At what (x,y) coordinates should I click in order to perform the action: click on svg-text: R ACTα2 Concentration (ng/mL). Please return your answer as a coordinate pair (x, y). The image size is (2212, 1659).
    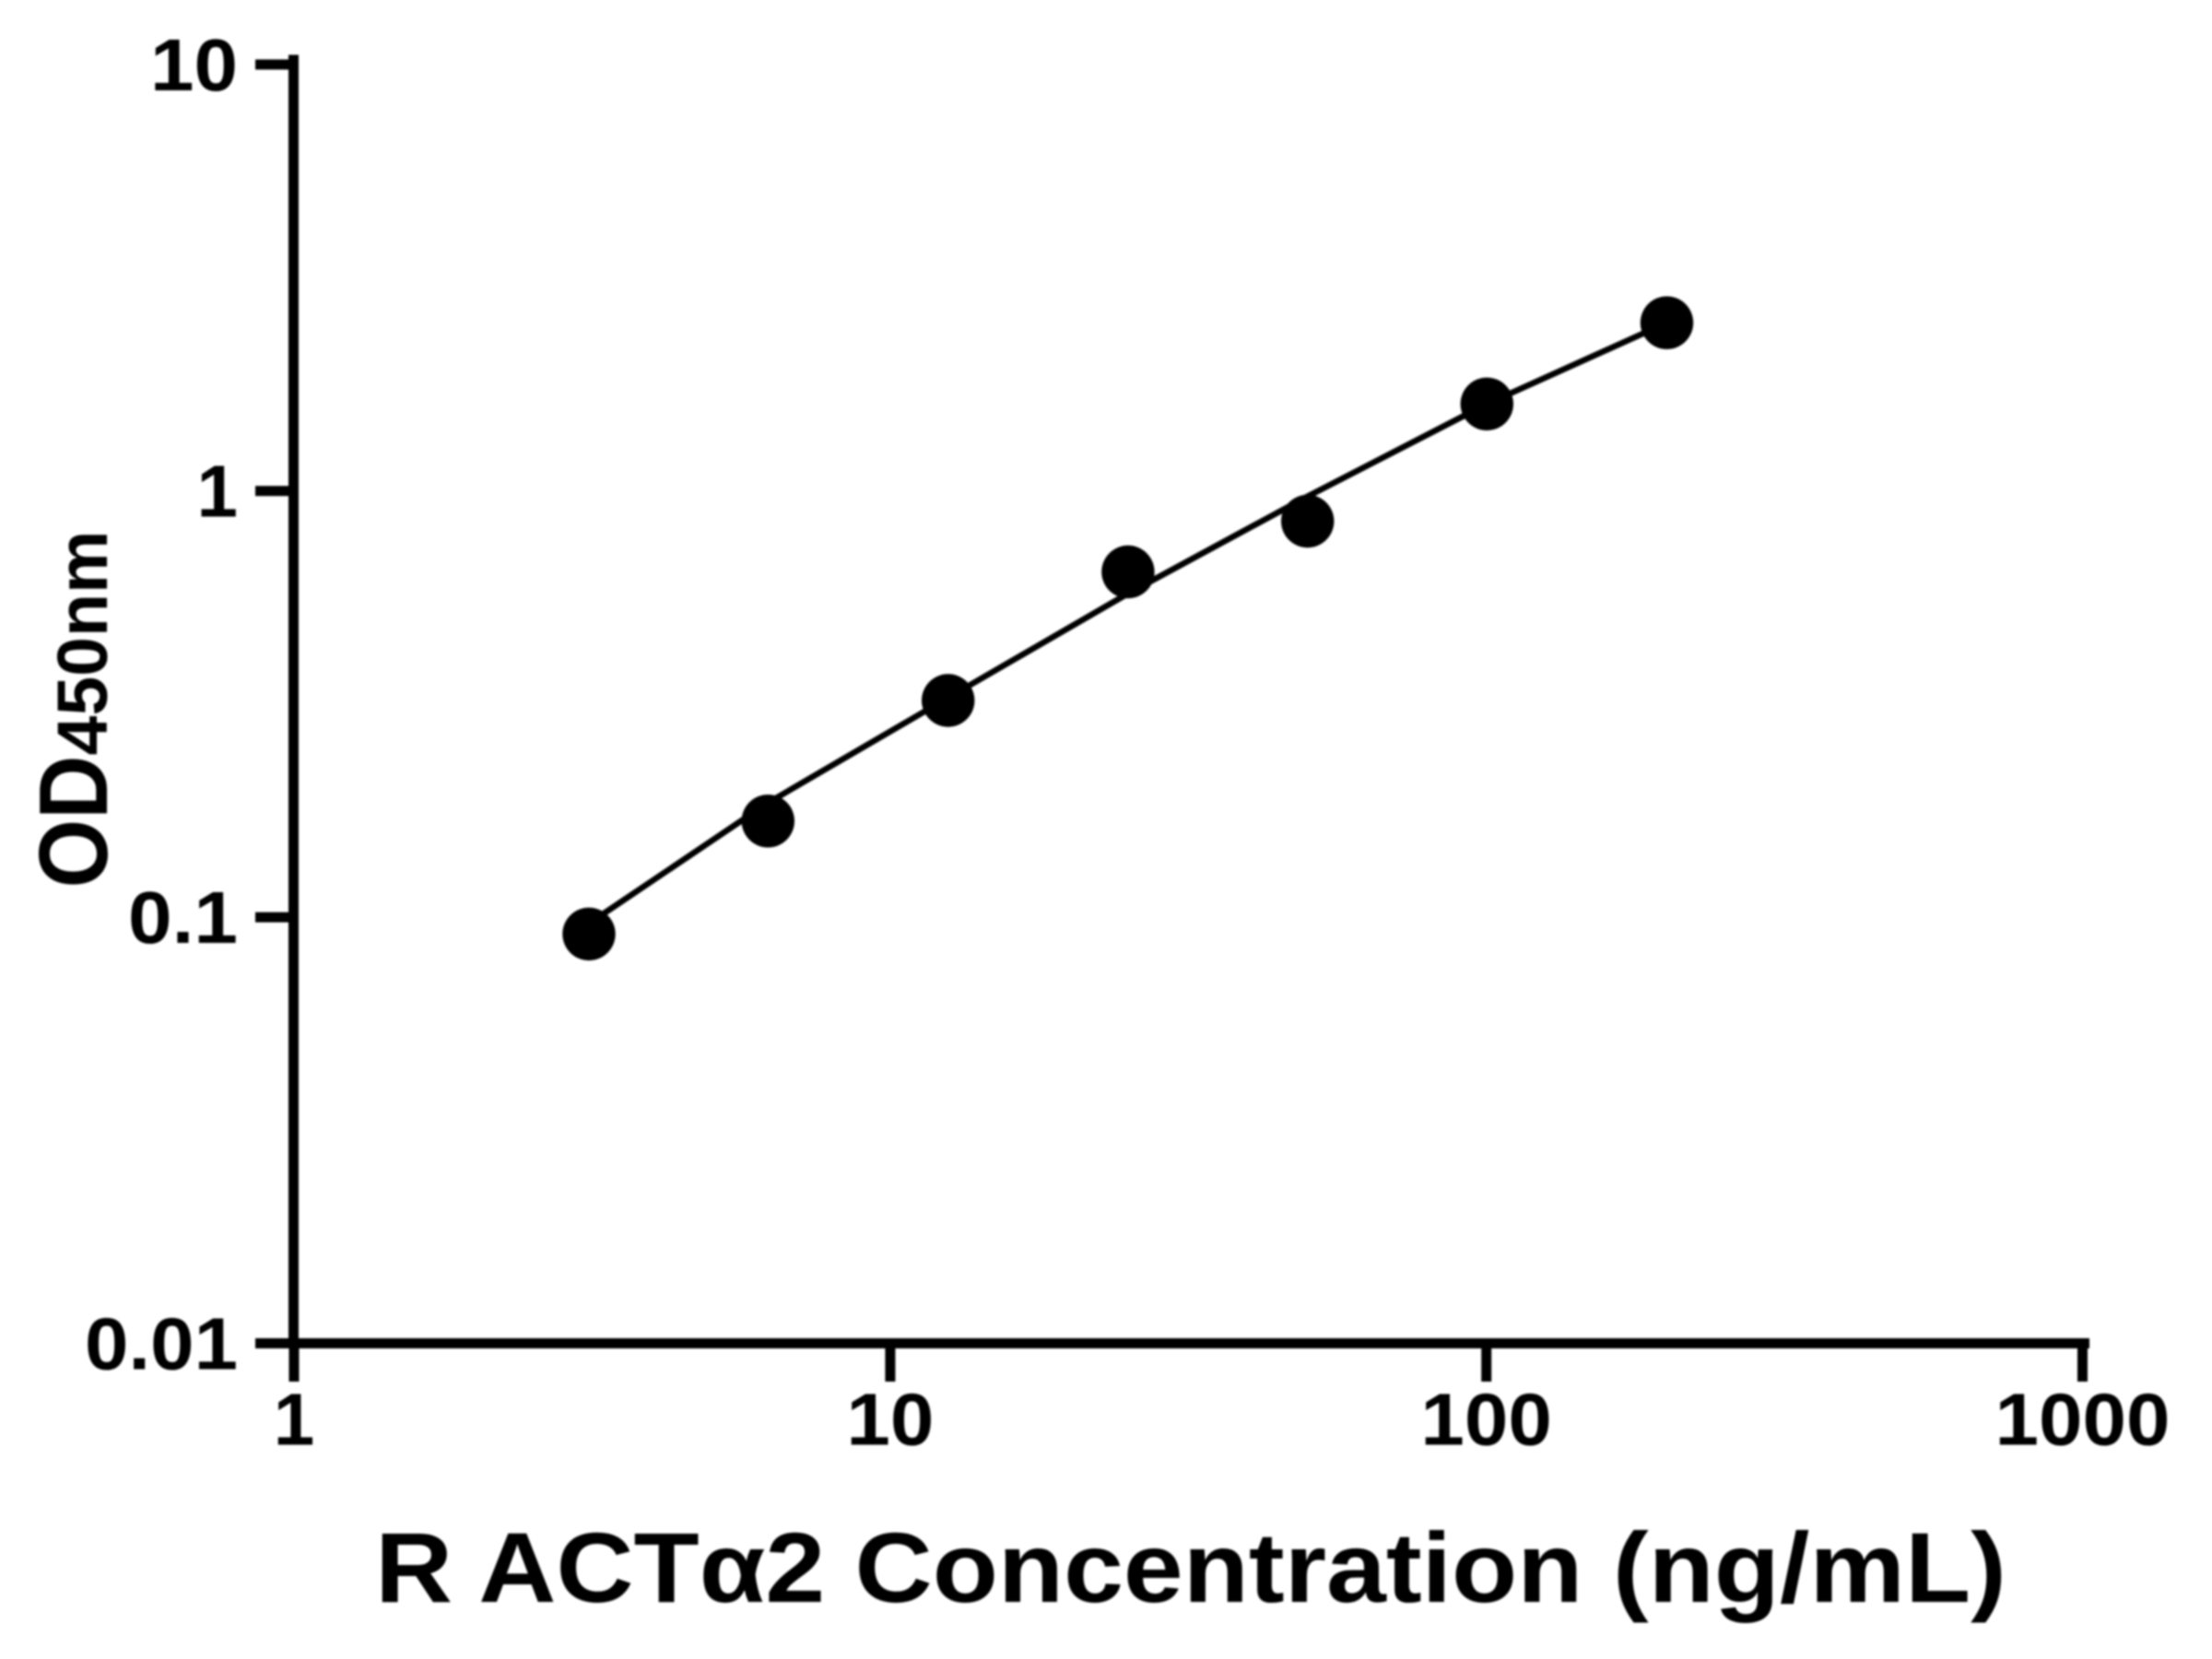
    Looking at the image, I should click on (1190, 1567).